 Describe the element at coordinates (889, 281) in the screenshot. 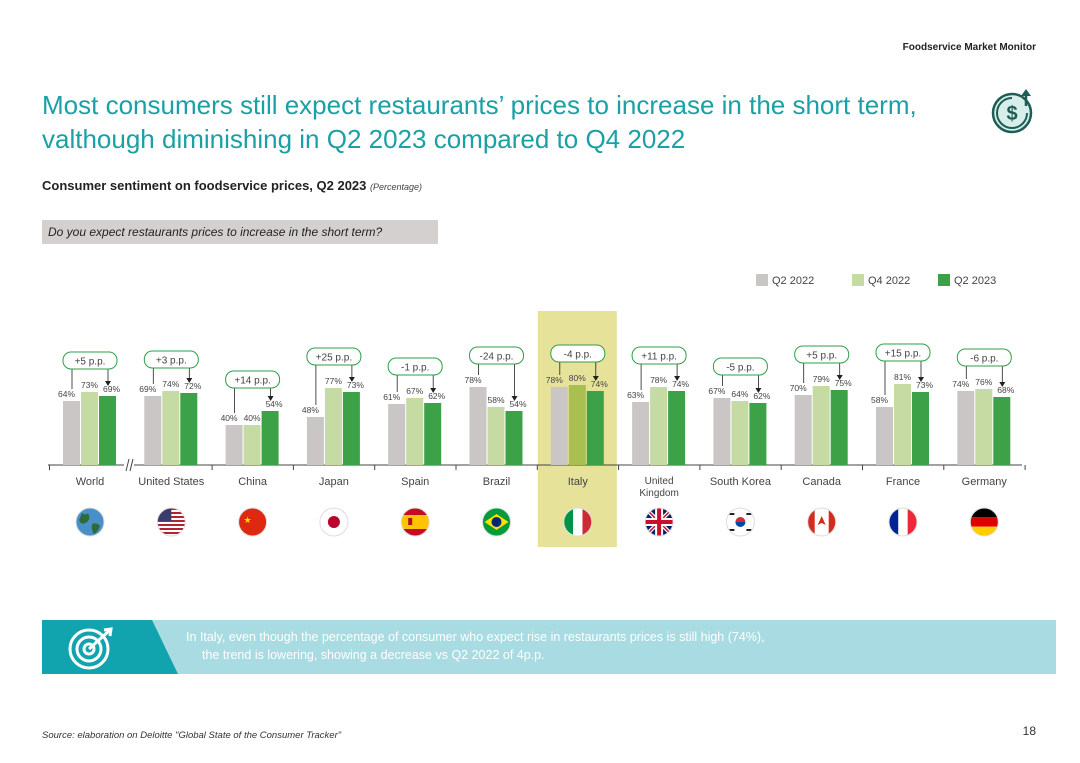

I see `legend-label-q4-2022: Q4 2022` at that location.